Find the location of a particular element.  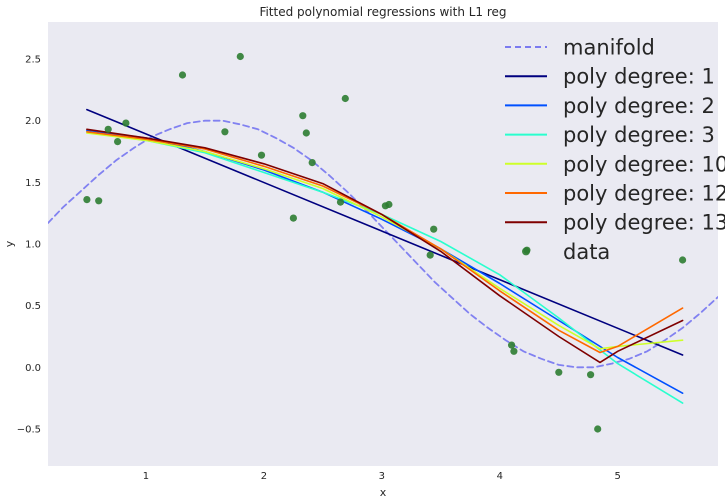

x-tick-label: 5 is located at coordinates (618, 476).